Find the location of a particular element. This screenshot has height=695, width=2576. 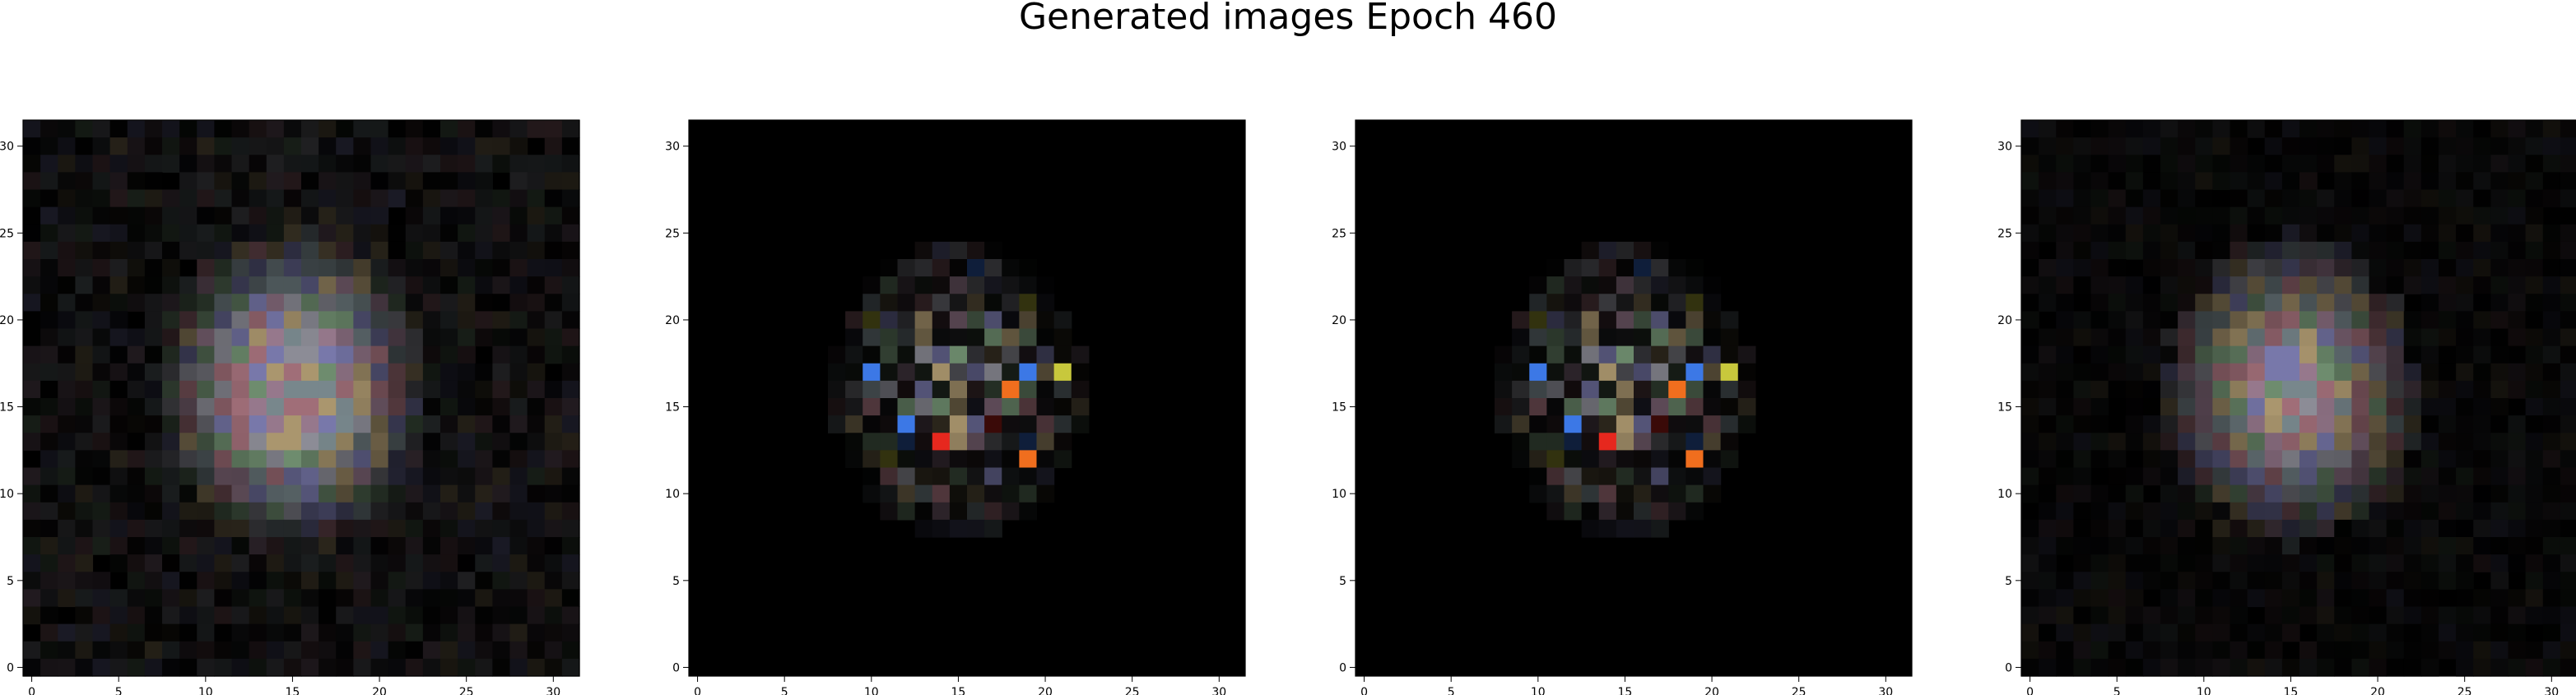

x-tick-label: 30 is located at coordinates (553, 690).